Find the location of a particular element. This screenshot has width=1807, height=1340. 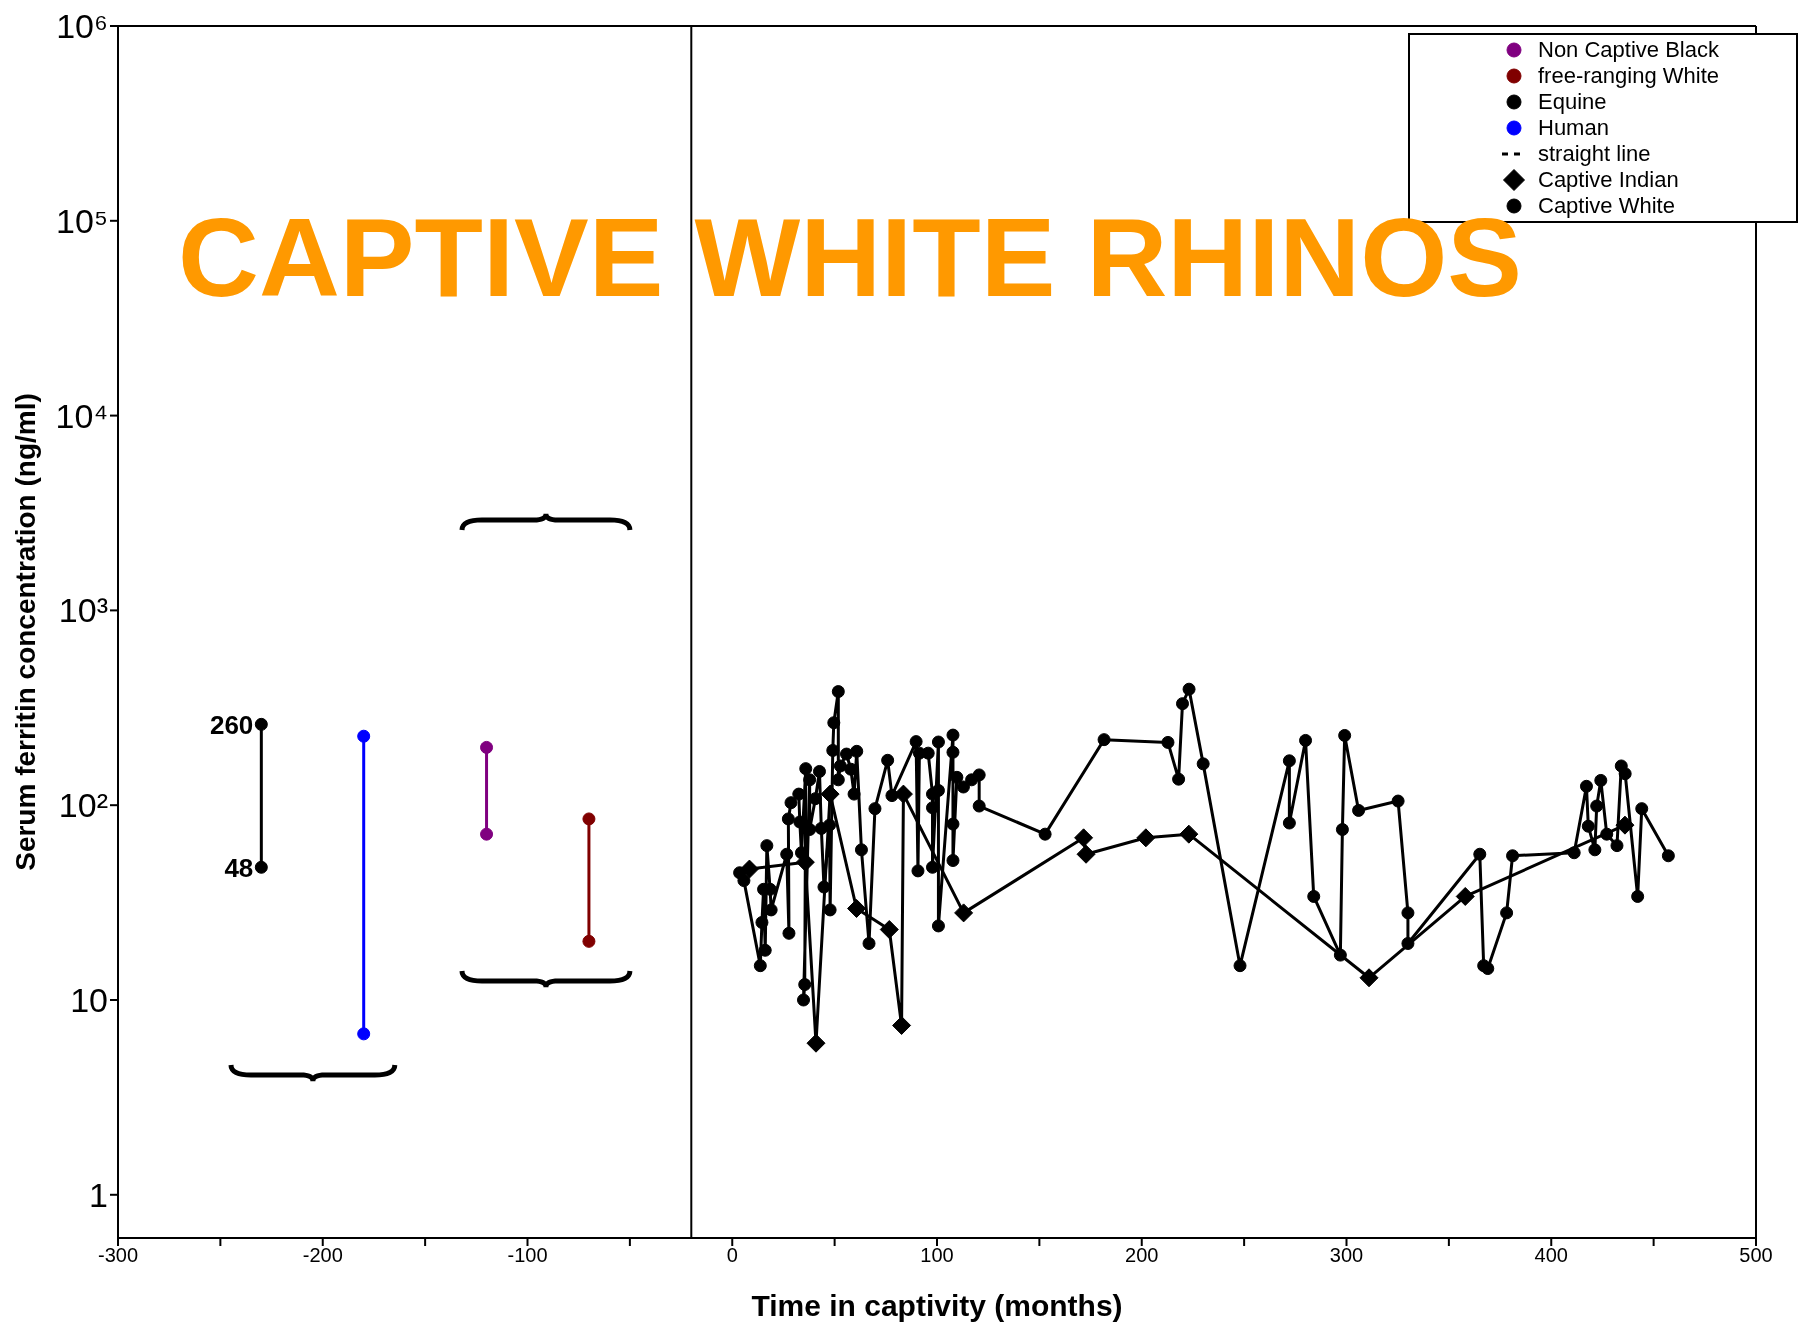

x-tick-label: 300 is located at coordinates (1346, 1255).